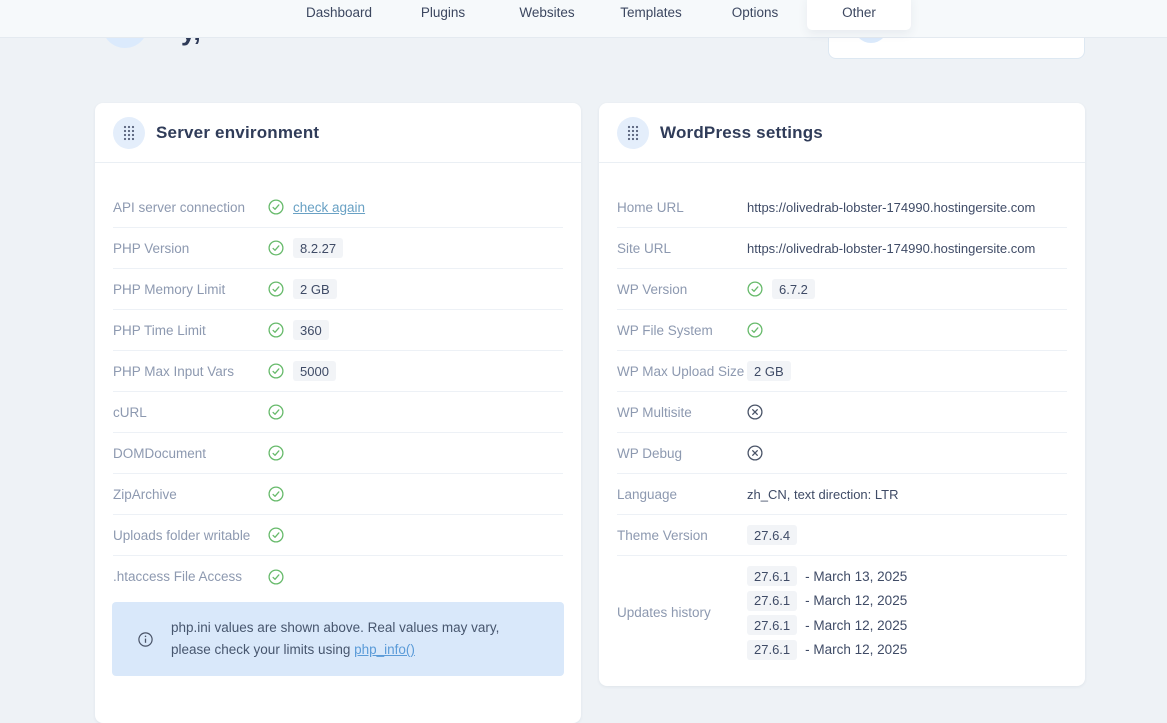  What do you see at coordinates (650, 453) in the screenshot?
I see `row-label: WP Debug` at bounding box center [650, 453].